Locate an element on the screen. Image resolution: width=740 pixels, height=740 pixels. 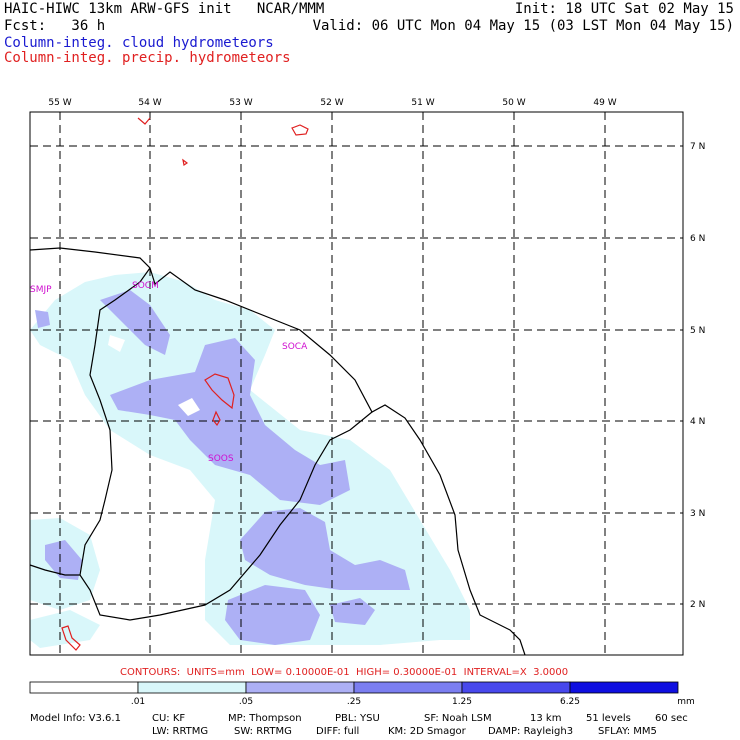
field-cloud-label: Column-integ. cloud hydrometeors is located at coordinates (139, 43).